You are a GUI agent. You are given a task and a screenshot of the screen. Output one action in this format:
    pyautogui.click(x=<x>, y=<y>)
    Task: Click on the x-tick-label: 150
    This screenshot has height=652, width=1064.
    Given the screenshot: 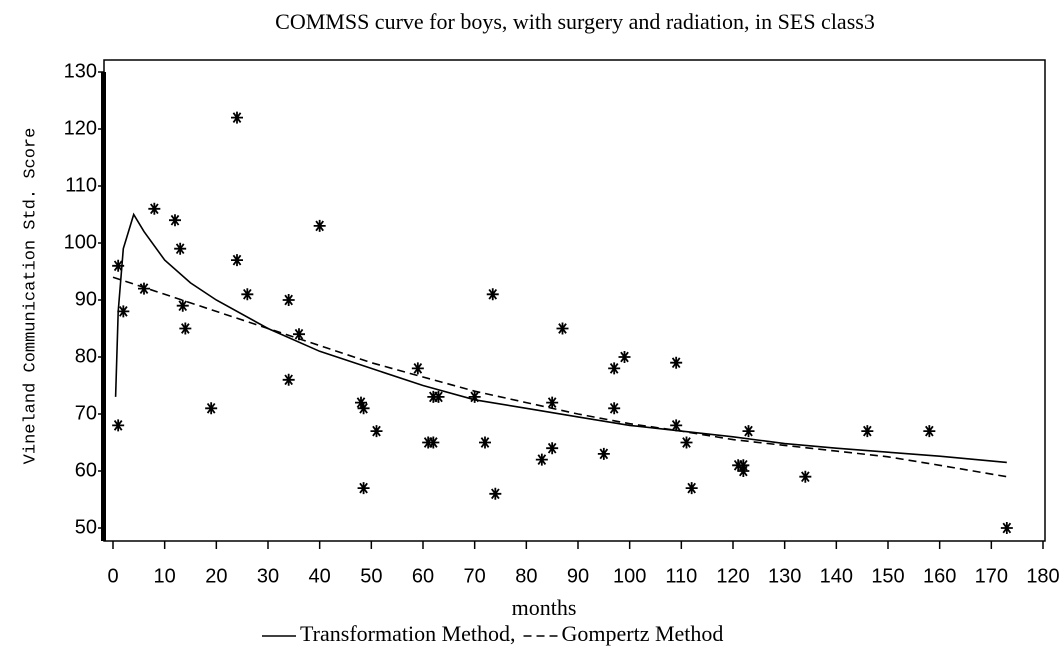 What is the action you would take?
    pyautogui.click(x=887, y=576)
    